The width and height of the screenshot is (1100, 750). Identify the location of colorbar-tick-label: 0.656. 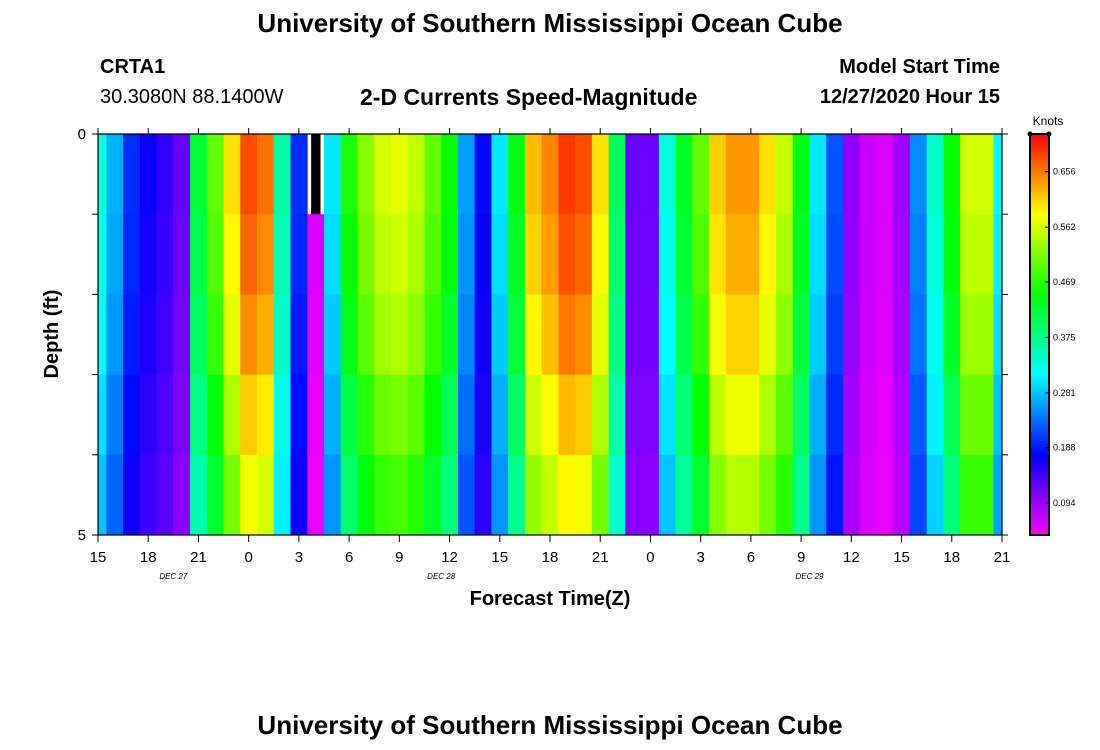
(1064, 172).